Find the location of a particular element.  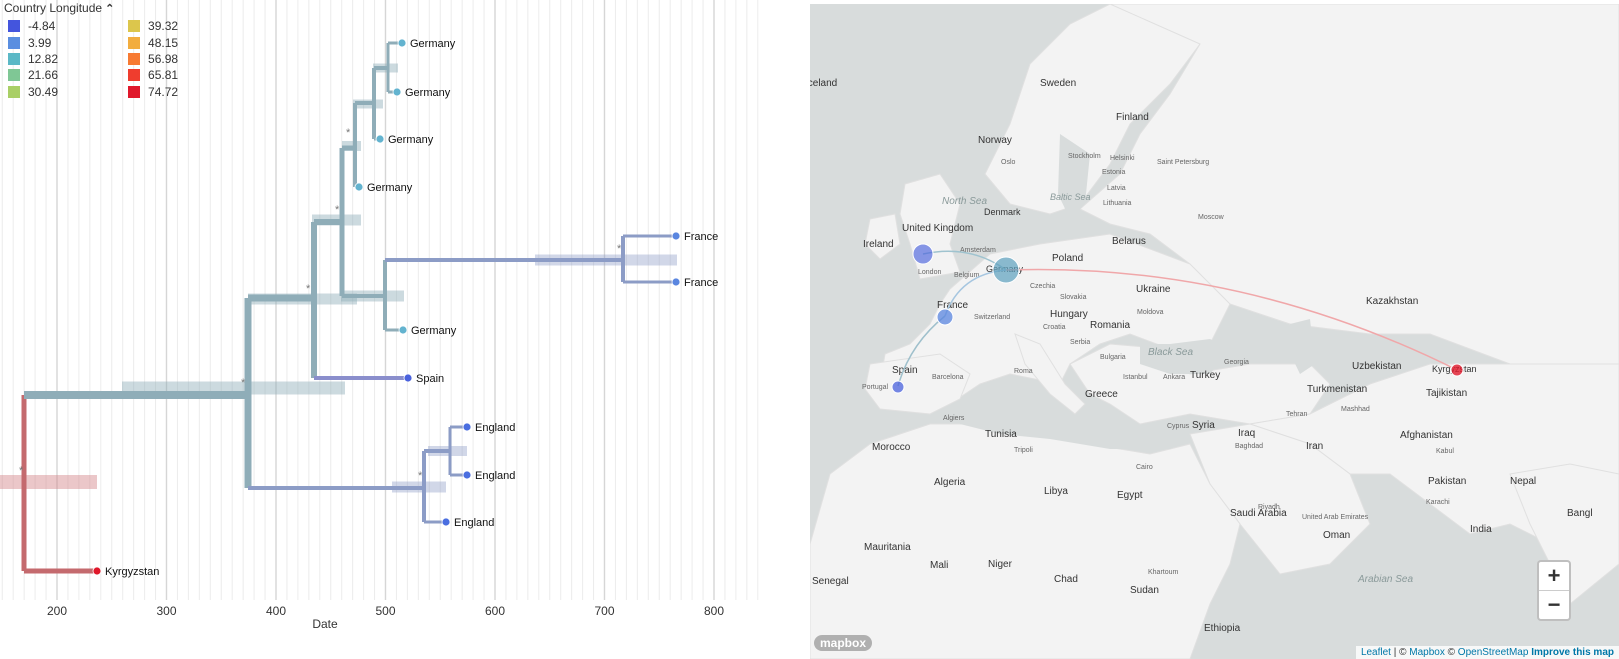

map-label-lithuania: Lithuania is located at coordinates (1117, 203).